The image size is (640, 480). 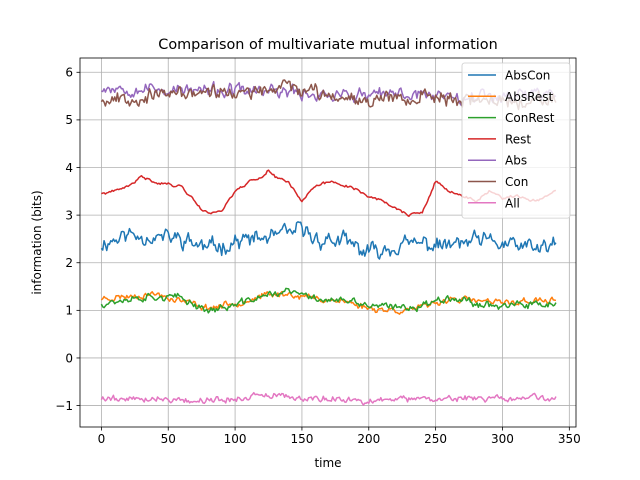 What do you see at coordinates (69, 263) in the screenshot?
I see `y-tick-label: 2` at bounding box center [69, 263].